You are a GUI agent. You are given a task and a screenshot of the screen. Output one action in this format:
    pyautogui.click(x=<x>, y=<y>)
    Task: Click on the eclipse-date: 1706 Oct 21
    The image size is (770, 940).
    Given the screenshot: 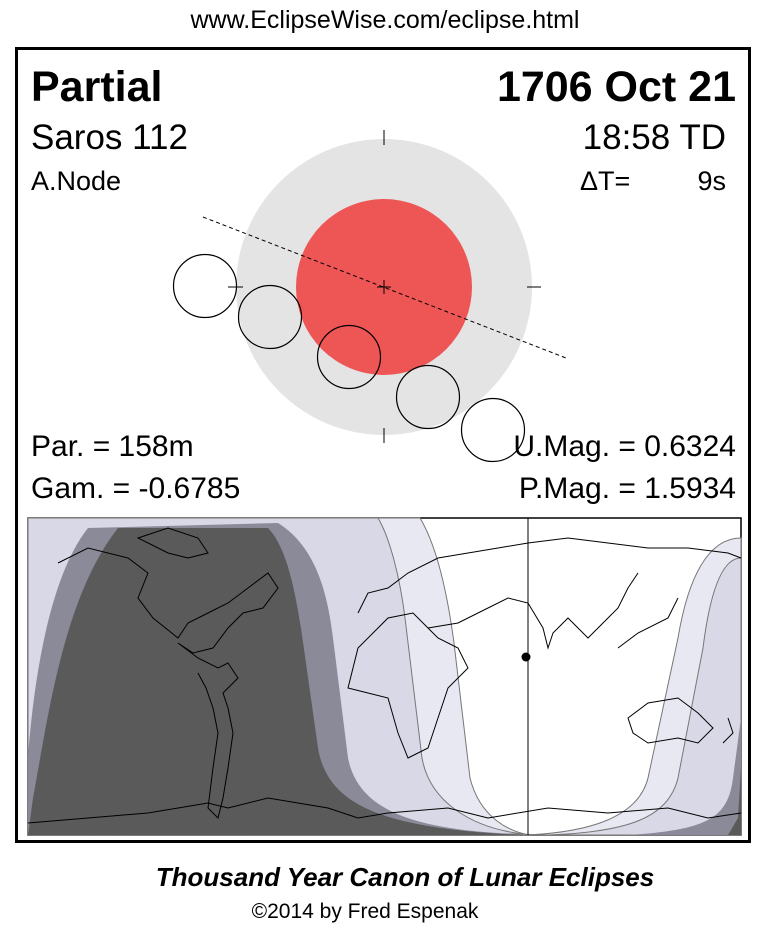 What is the action you would take?
    pyautogui.click(x=616, y=87)
    